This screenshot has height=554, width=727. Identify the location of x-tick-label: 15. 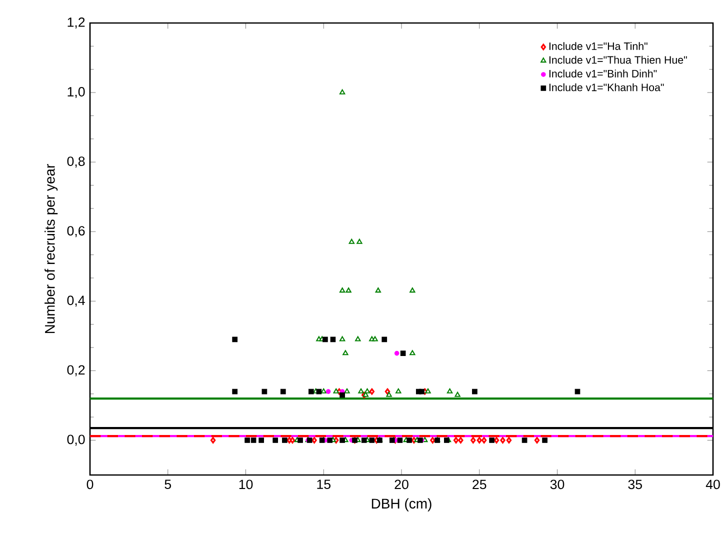
(323, 485).